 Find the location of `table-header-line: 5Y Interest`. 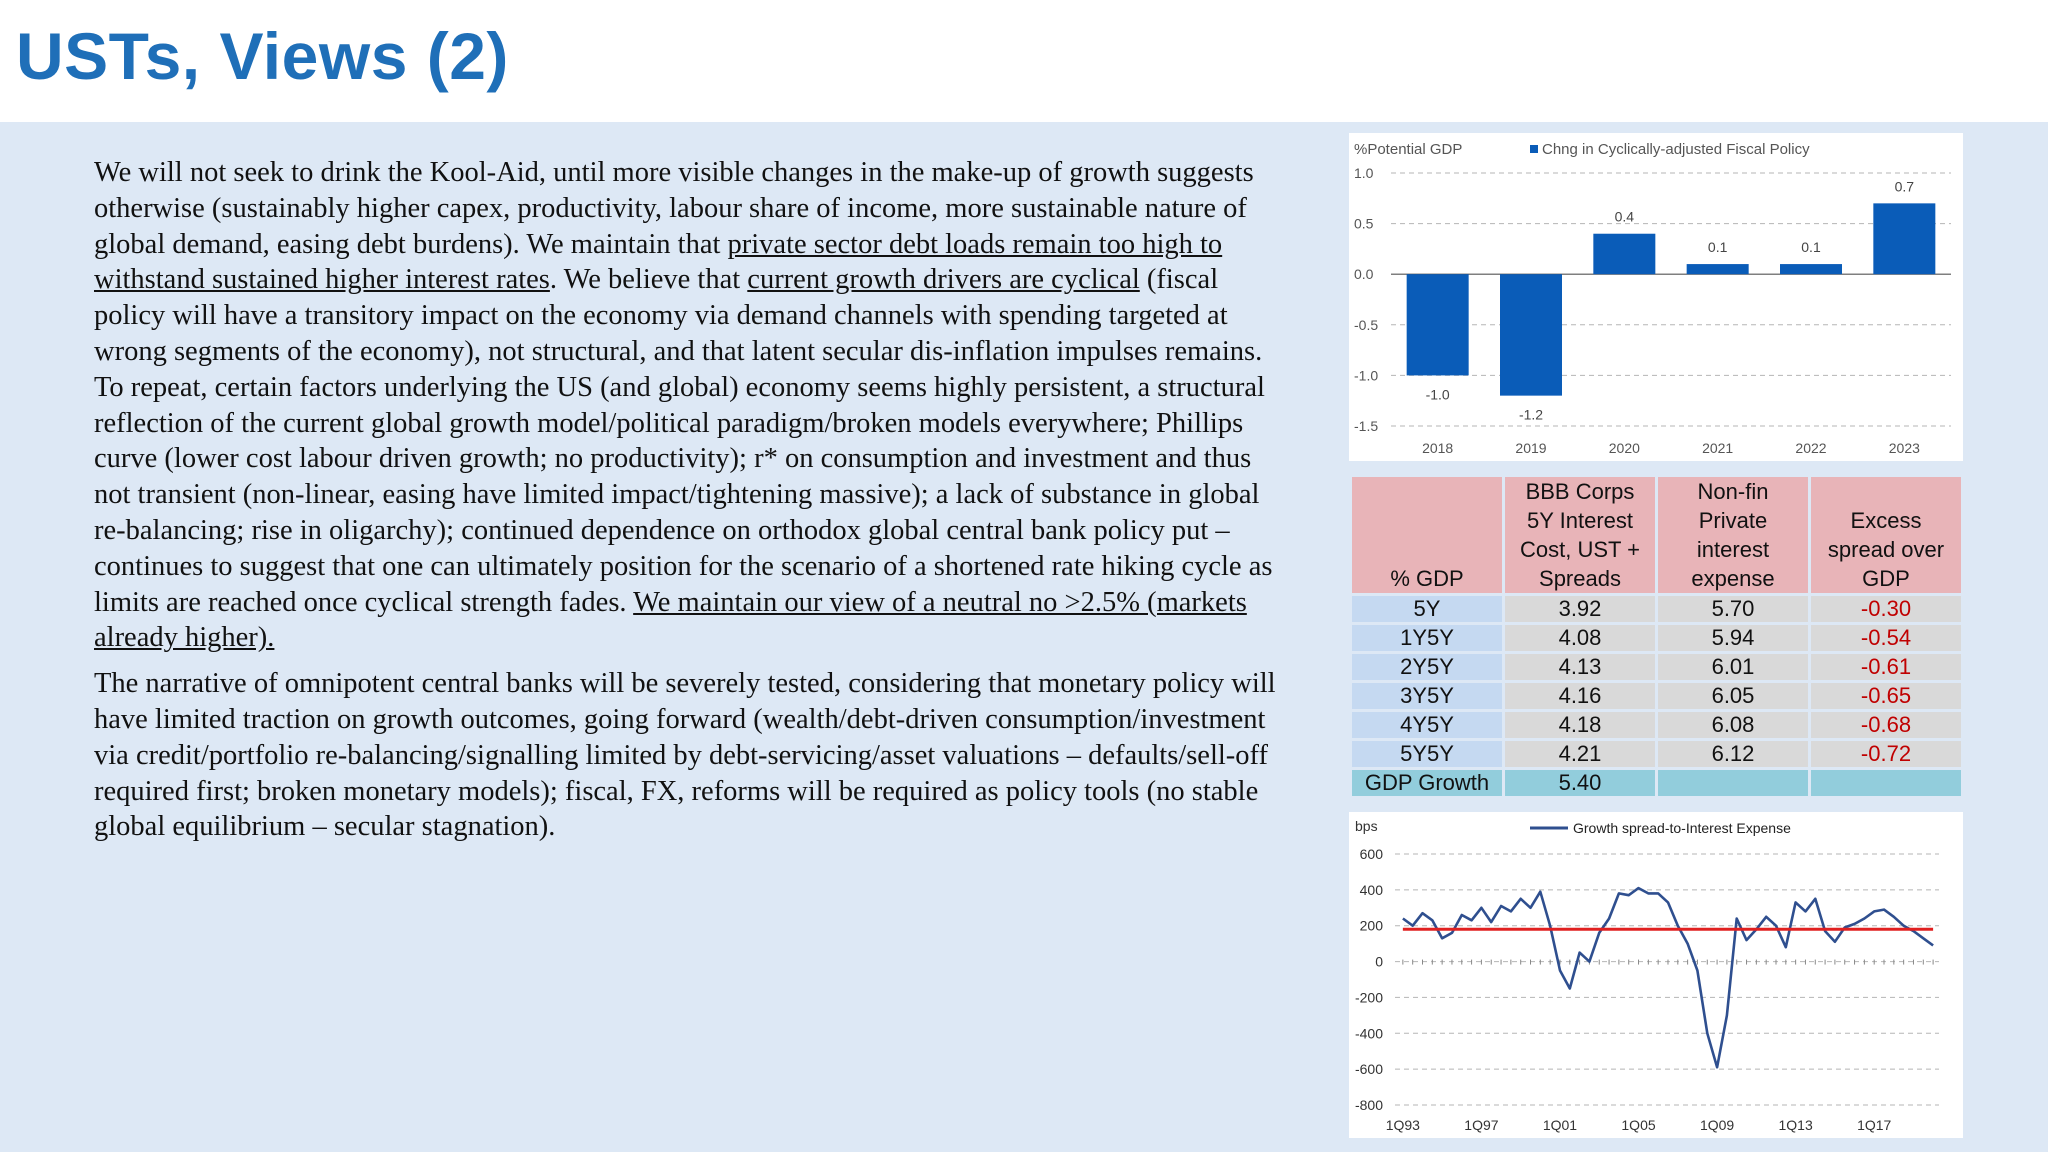

table-header-line: 5Y Interest is located at coordinates (1580, 520).